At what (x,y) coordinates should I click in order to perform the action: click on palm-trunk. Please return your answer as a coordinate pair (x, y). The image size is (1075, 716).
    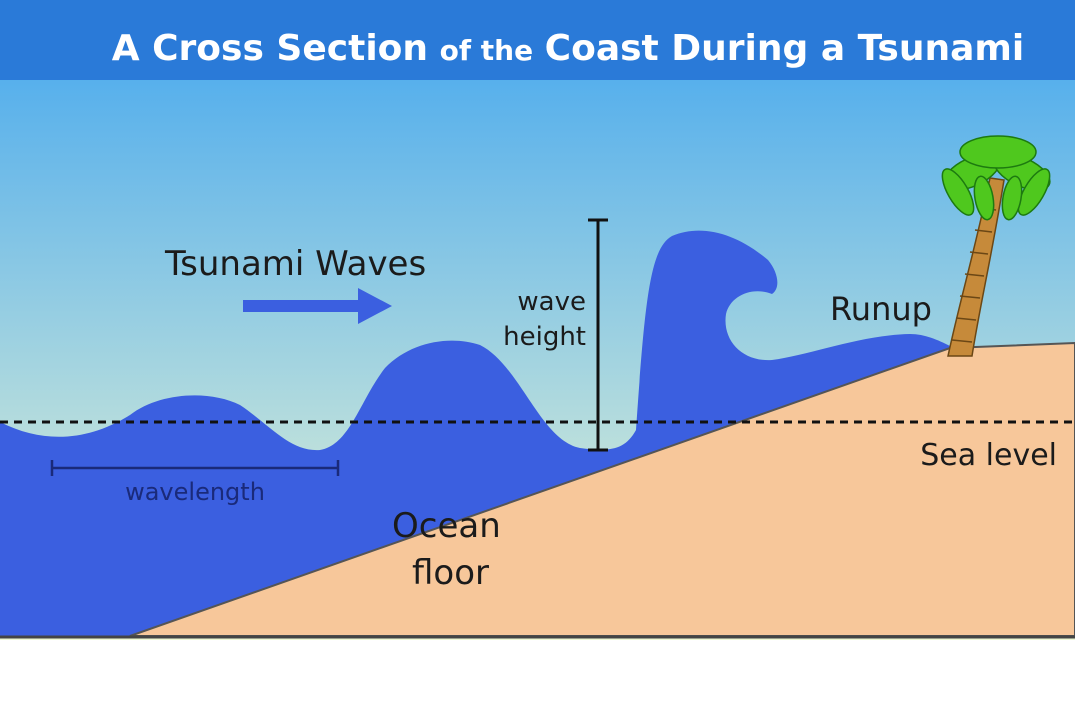
    Looking at the image, I should click on (976, 267).